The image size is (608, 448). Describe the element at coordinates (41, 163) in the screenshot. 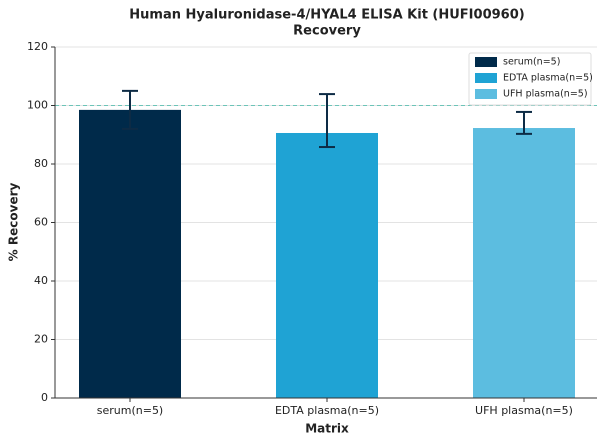

I see `y-tick-label: 80` at that location.